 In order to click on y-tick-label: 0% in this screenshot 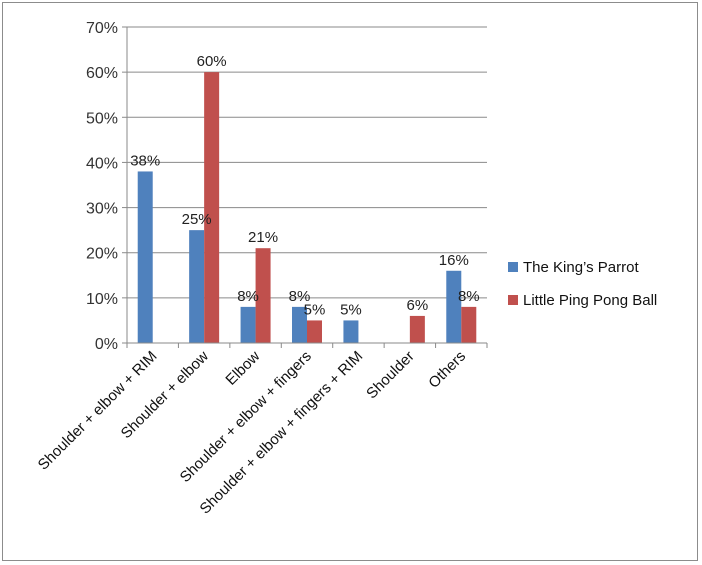, I will do `click(106, 344)`.